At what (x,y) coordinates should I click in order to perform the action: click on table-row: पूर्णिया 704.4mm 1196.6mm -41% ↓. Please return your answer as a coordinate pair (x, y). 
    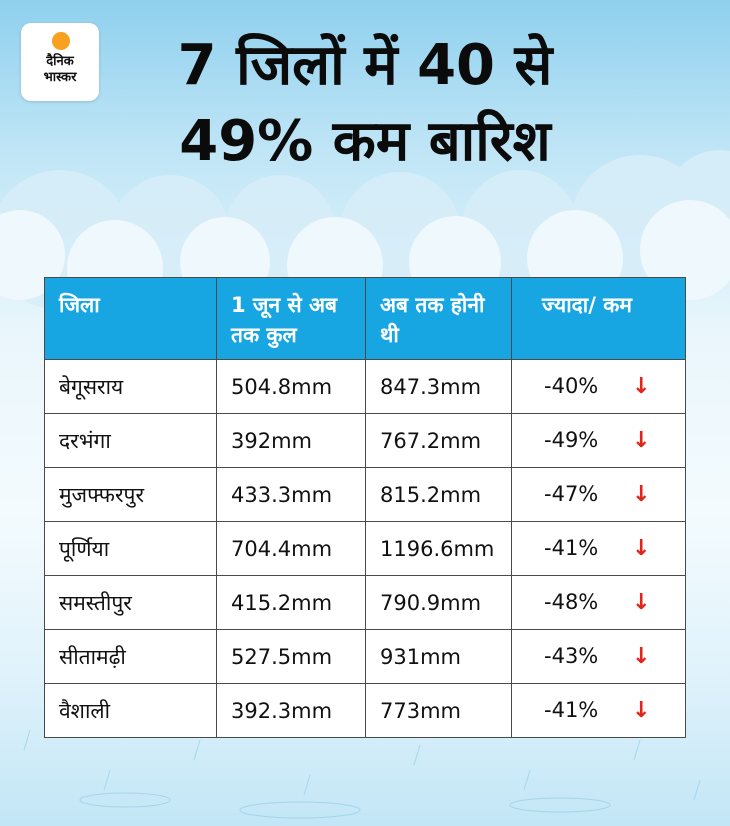
    Looking at the image, I should click on (365, 548).